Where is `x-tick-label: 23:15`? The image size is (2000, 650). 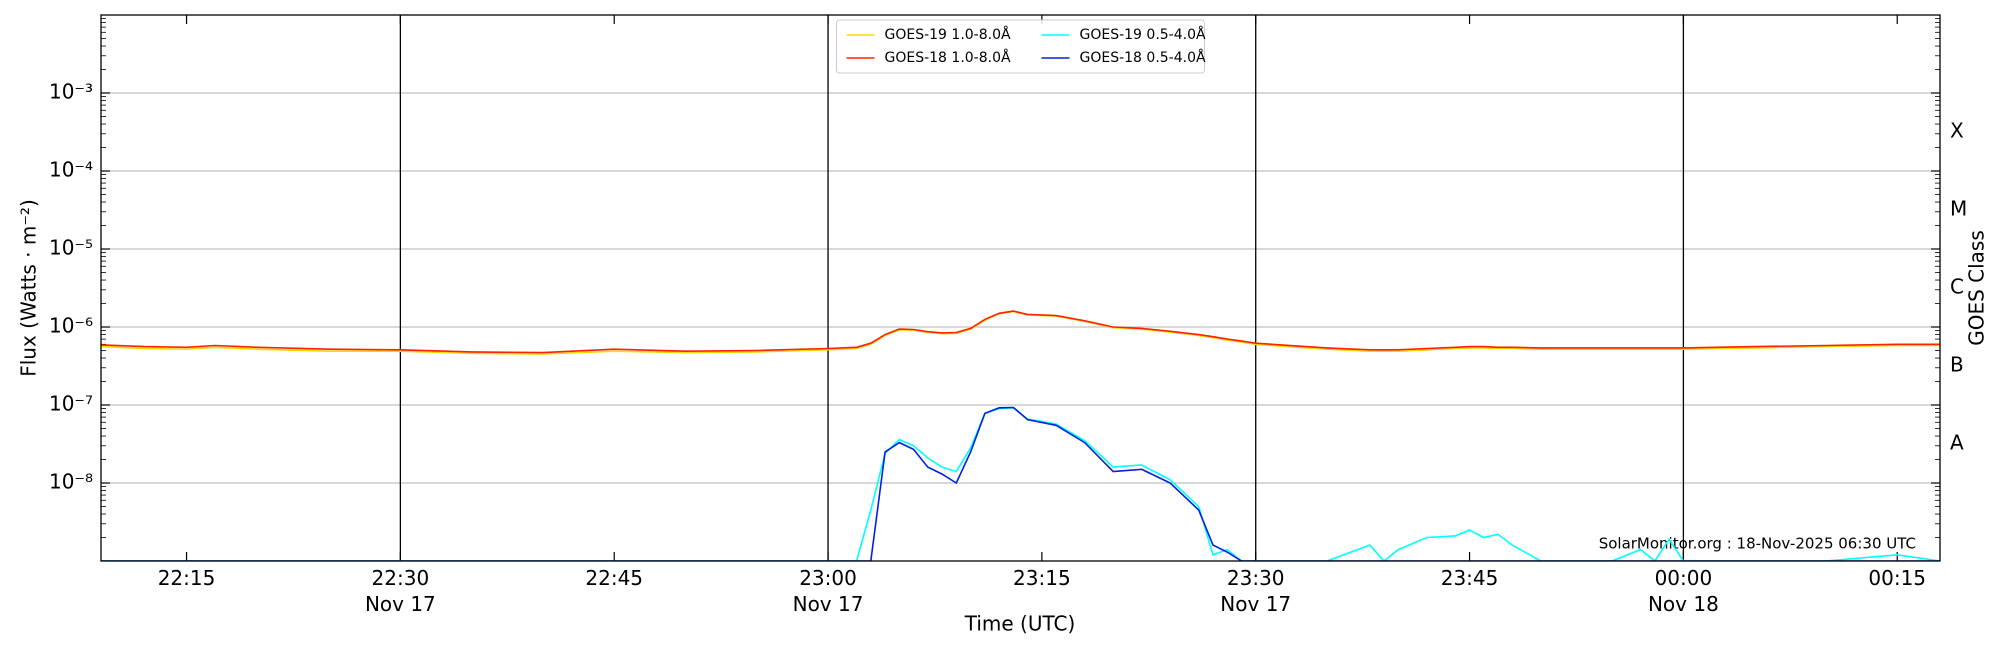 x-tick-label: 23:15 is located at coordinates (1042, 578).